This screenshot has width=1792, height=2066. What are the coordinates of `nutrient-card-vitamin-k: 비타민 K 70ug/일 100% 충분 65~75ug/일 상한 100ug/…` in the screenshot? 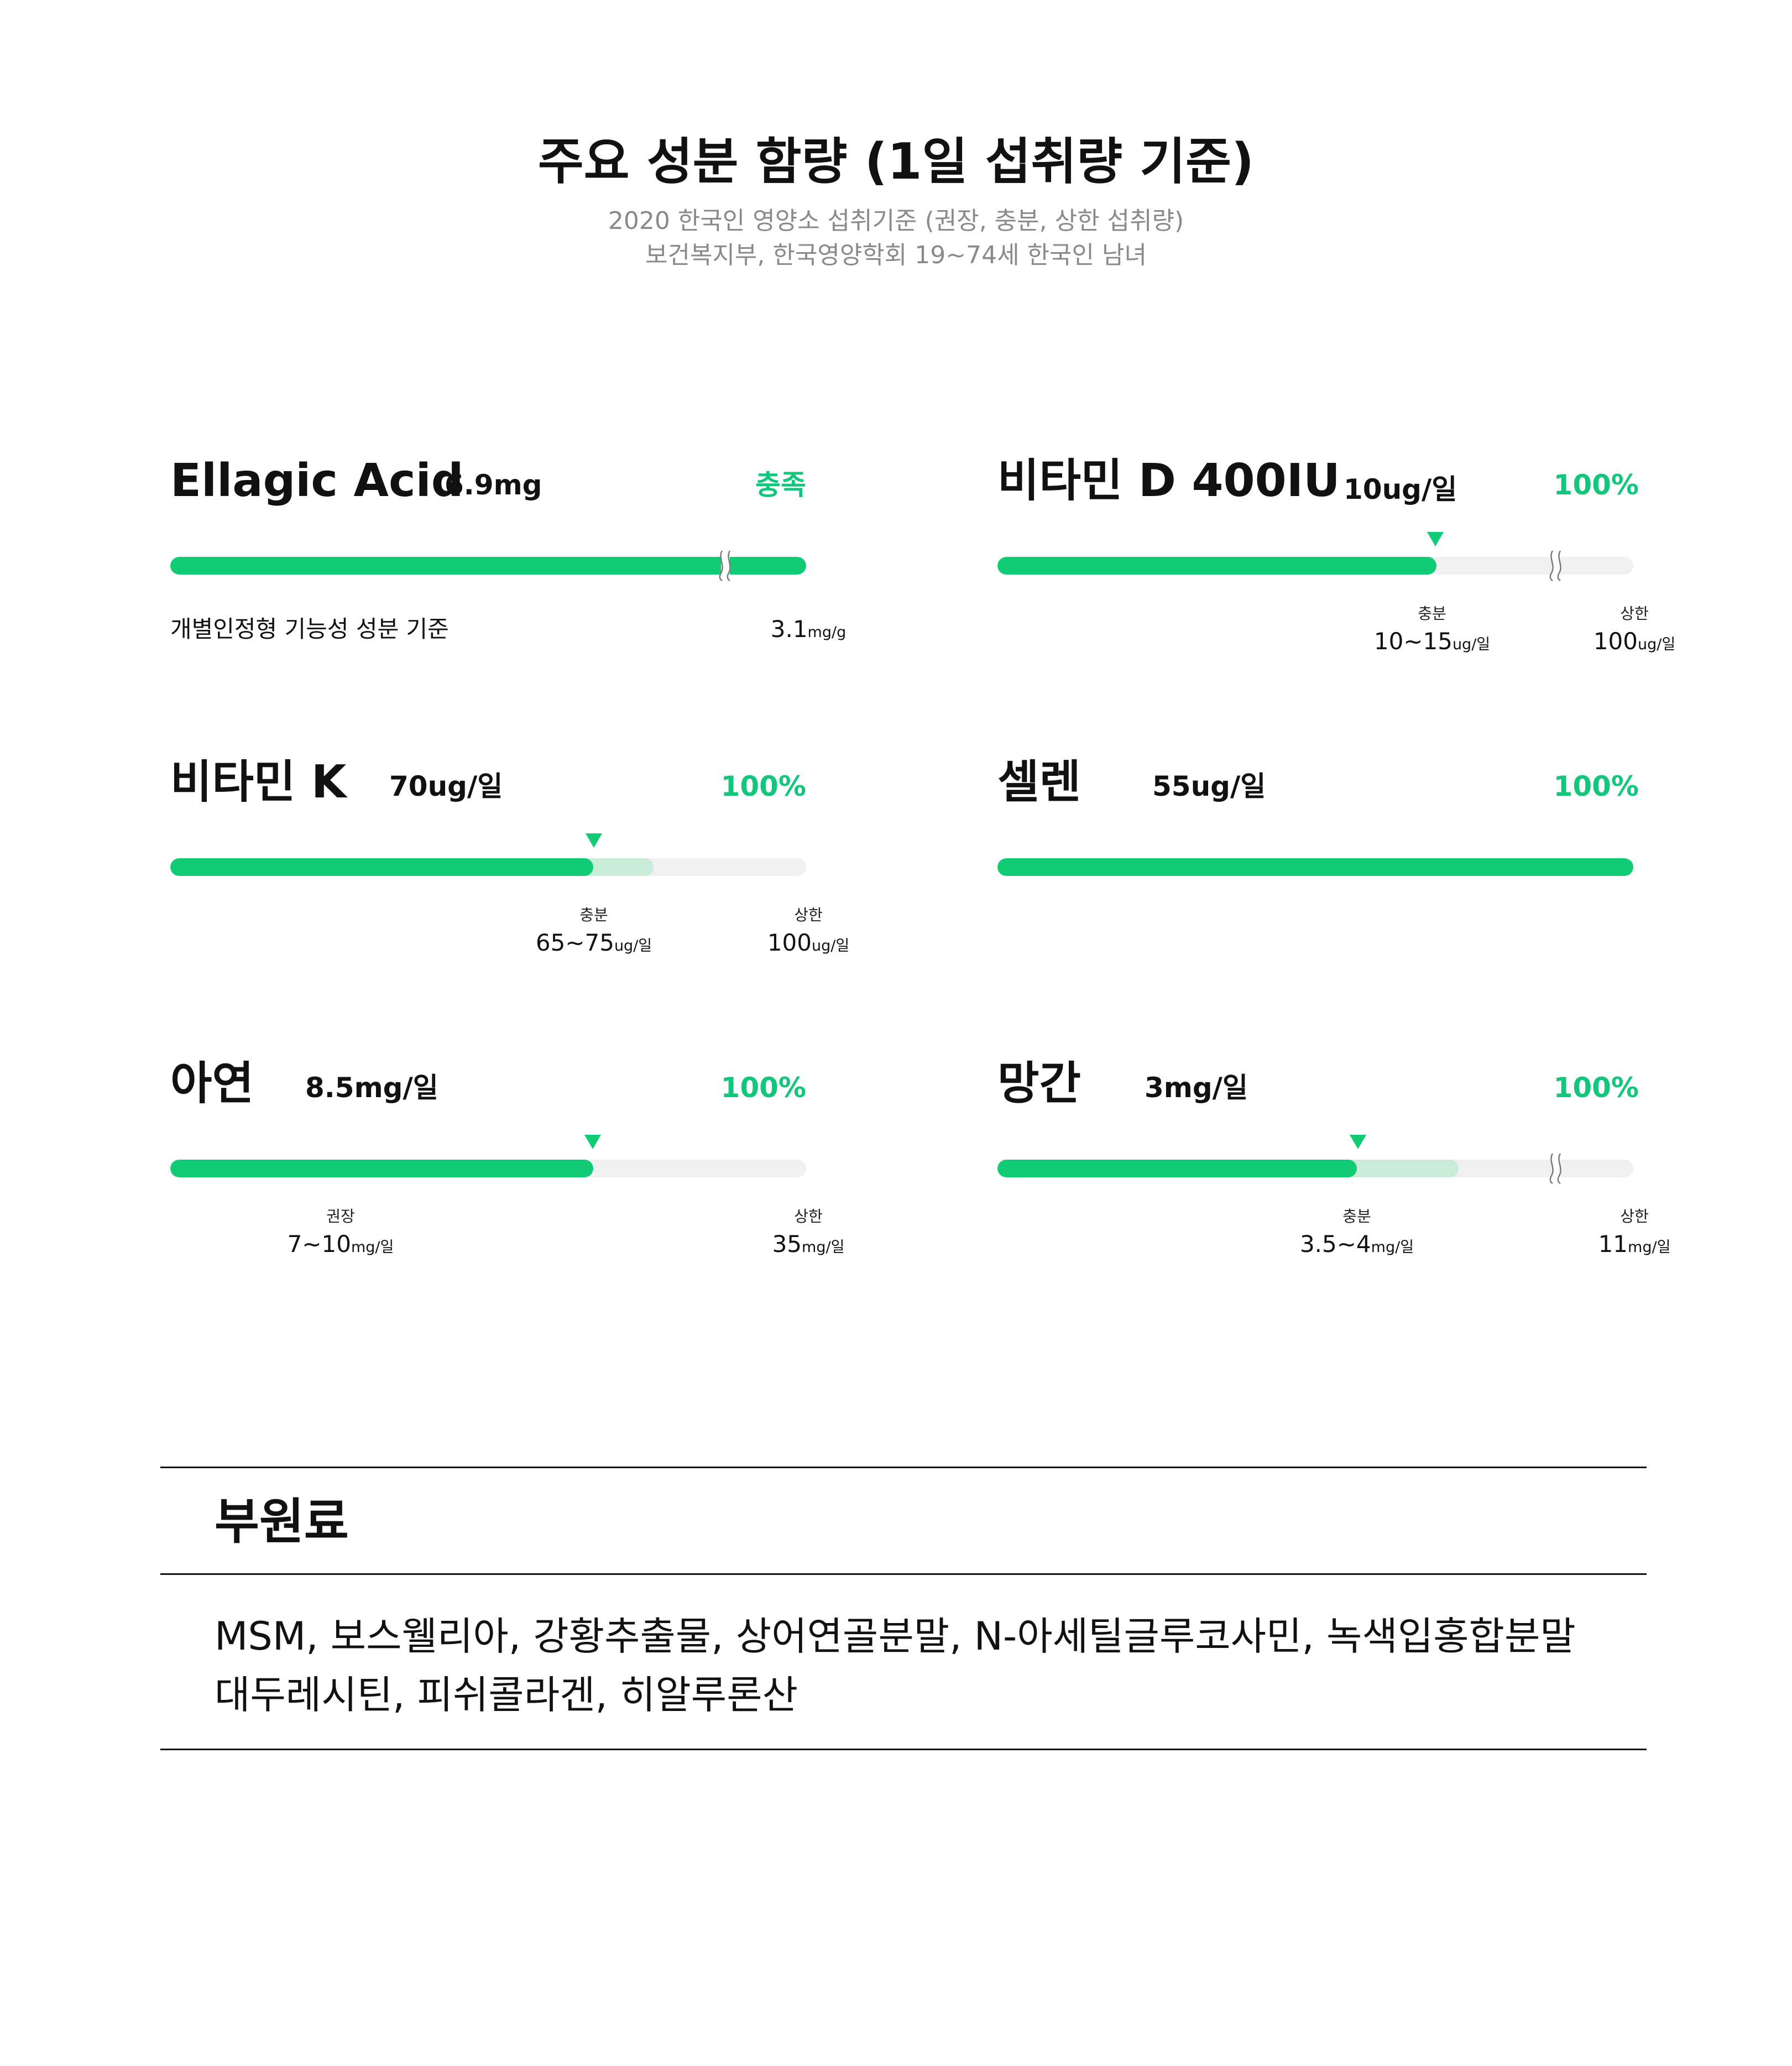 It's located at (510, 865).